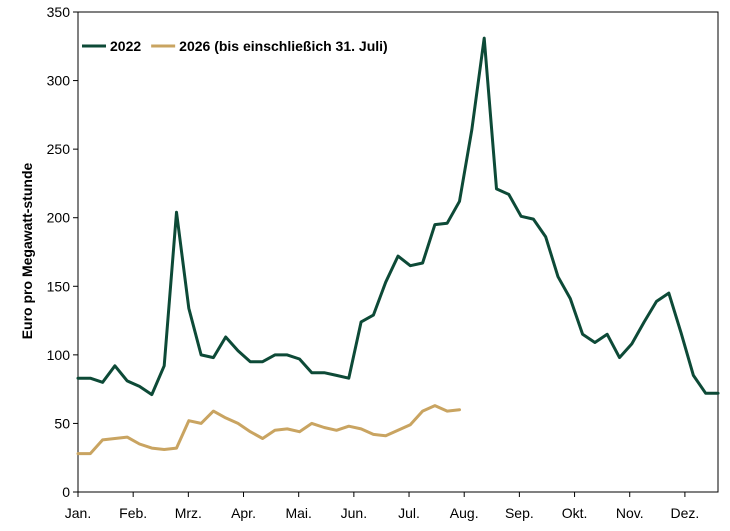 The width and height of the screenshot is (730, 531). Describe the element at coordinates (575, 513) in the screenshot. I see `x-tick-label: Okt.` at that location.